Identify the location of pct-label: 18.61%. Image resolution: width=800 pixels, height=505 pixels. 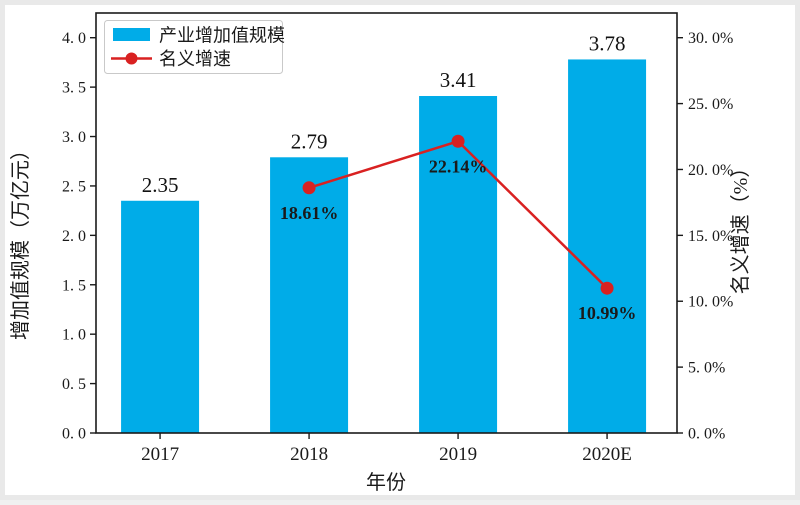
(309, 213).